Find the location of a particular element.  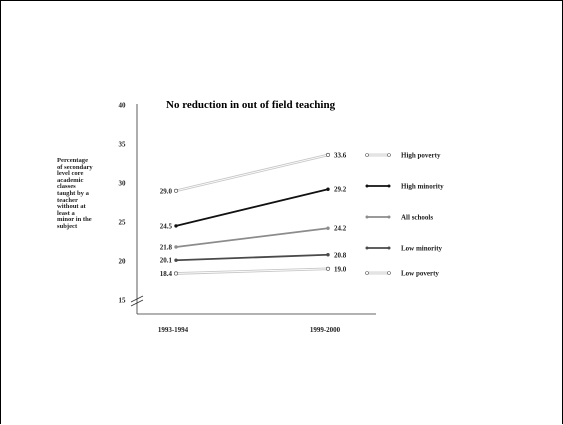

chart-title: No reduction in out of field teaching is located at coordinates (251, 105).